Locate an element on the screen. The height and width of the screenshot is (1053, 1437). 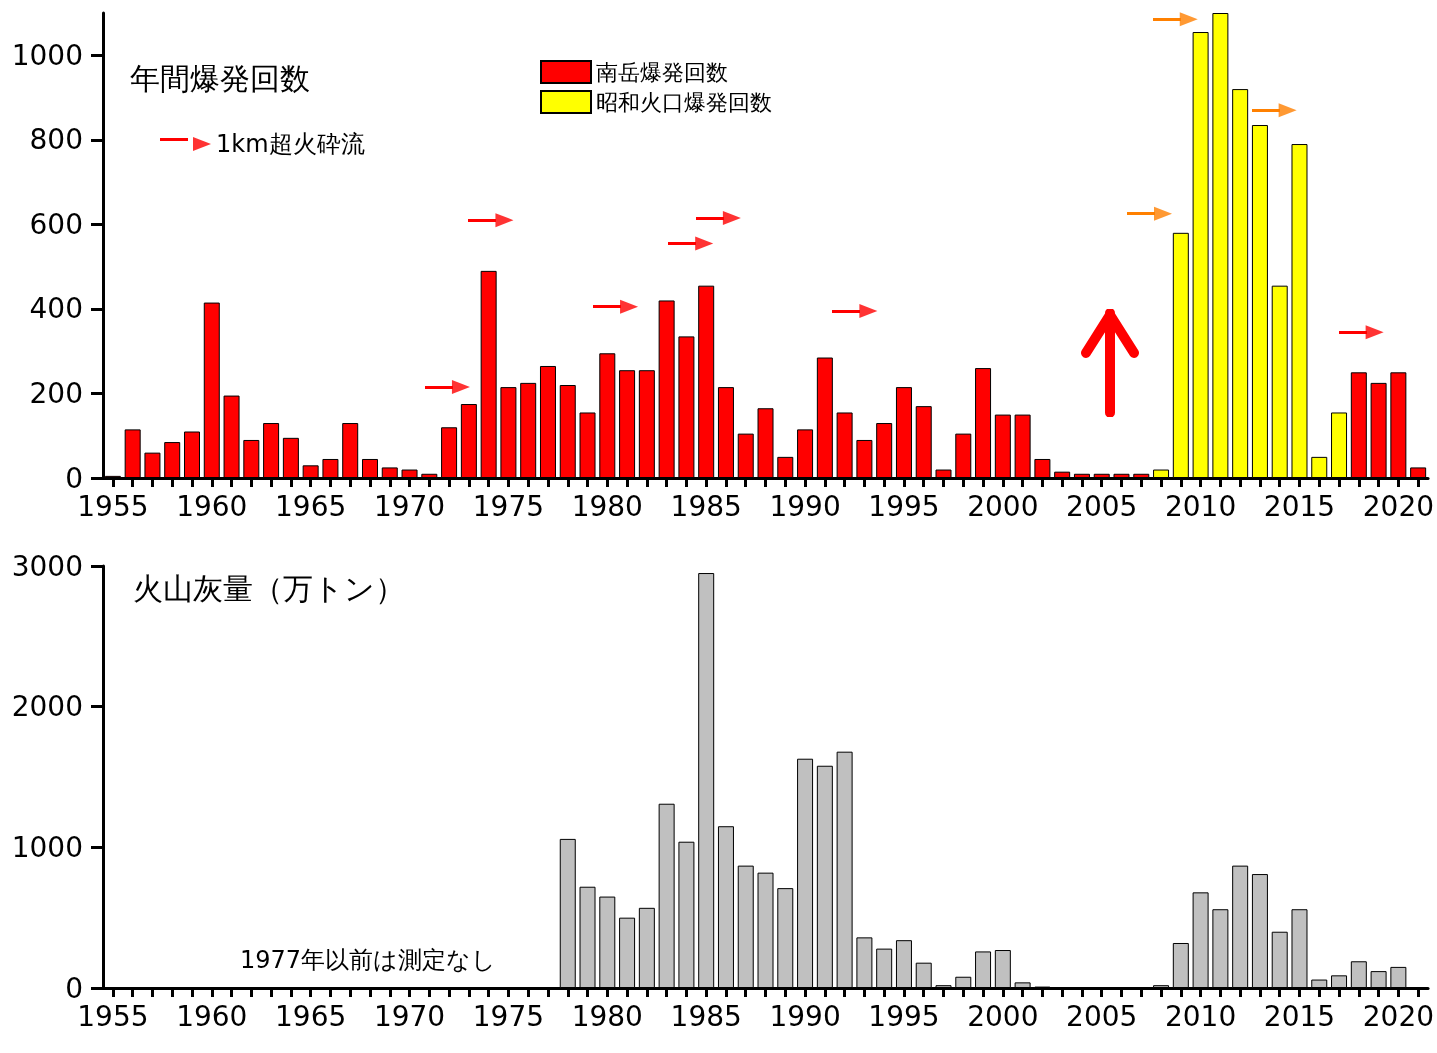
y-tick-label: 200 is located at coordinates (56, 393).